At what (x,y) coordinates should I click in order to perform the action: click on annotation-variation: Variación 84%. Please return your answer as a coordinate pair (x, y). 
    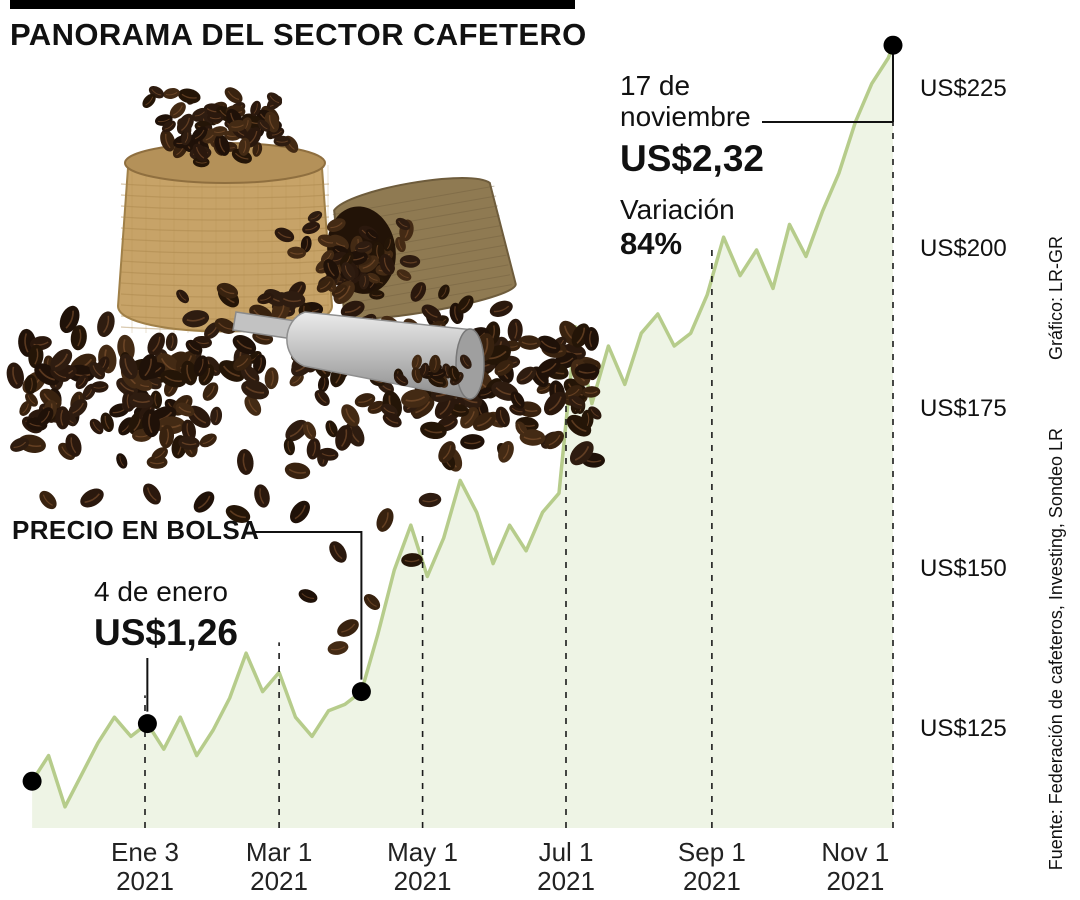
    Looking at the image, I should click on (677, 228).